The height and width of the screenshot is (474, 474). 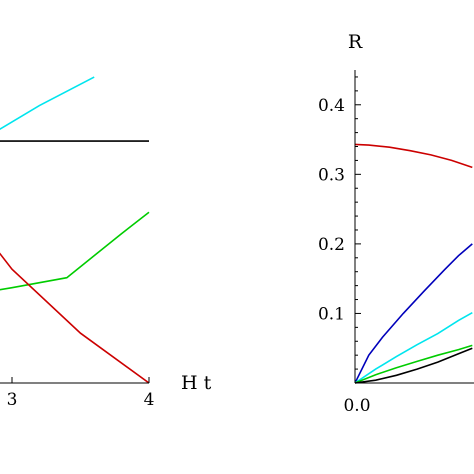 I want to click on right-y-tick-label: 0.3, so click(x=331, y=175).